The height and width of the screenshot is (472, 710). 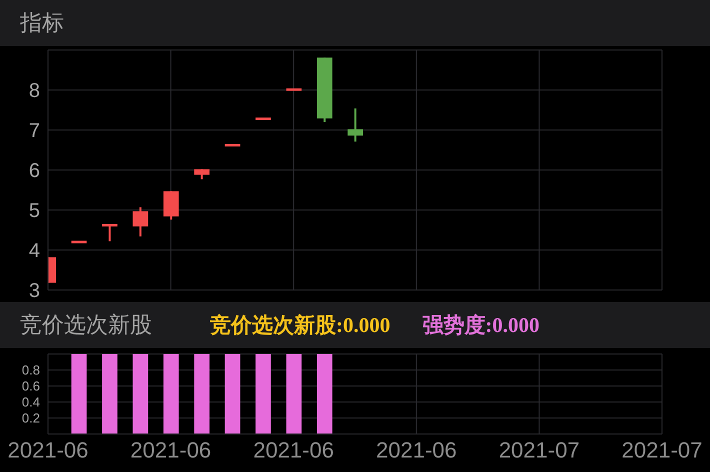 I want to click on chart-title: 竞价选次新股, so click(x=86, y=325).